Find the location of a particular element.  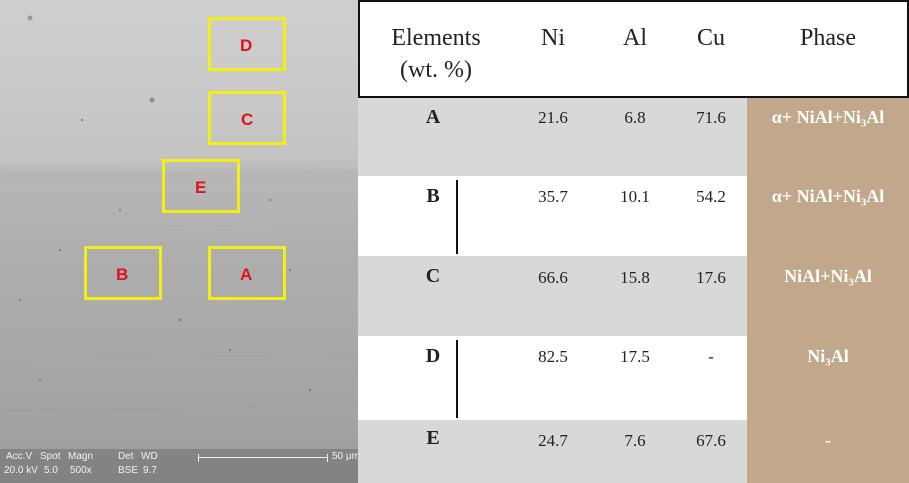

row-a-phase: α+ NiAl+Ni₃Al is located at coordinates (828, 117).